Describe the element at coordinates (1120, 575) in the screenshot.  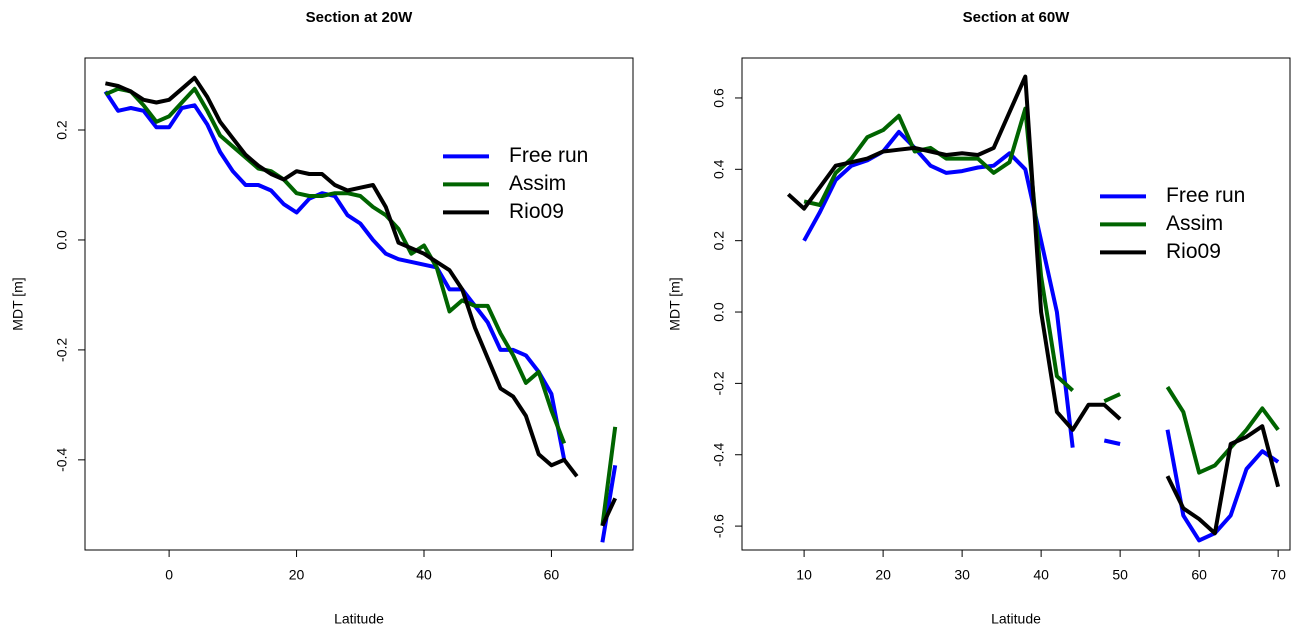
I see `x-tick-label: 50` at that location.